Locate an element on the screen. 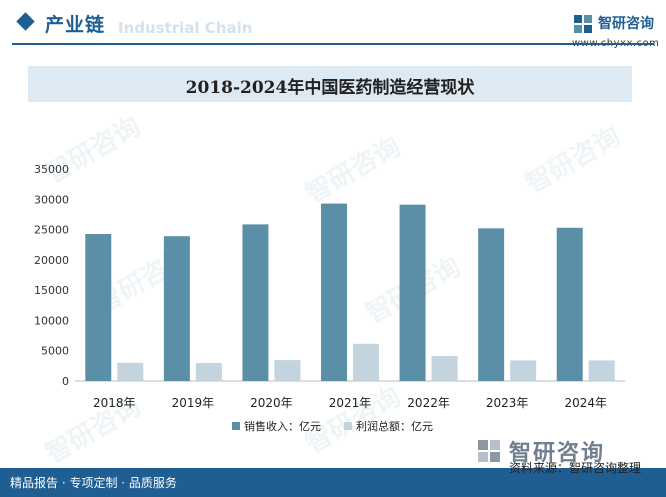 The width and height of the screenshot is (666, 497). x-tick-label: 2020年 is located at coordinates (271, 403).